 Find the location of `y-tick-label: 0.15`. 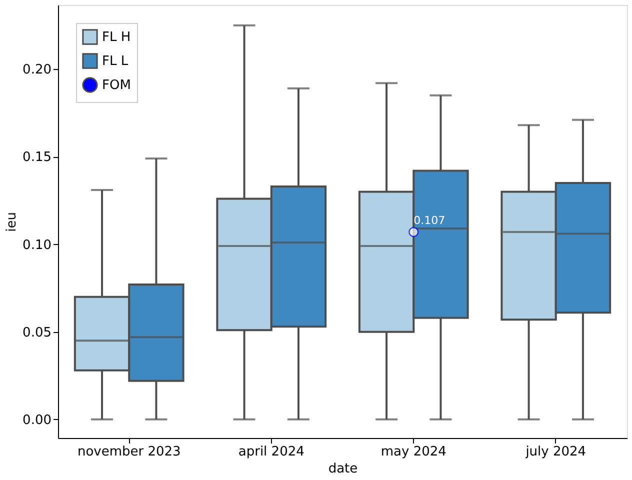

y-tick-label: 0.15 is located at coordinates (37, 158).